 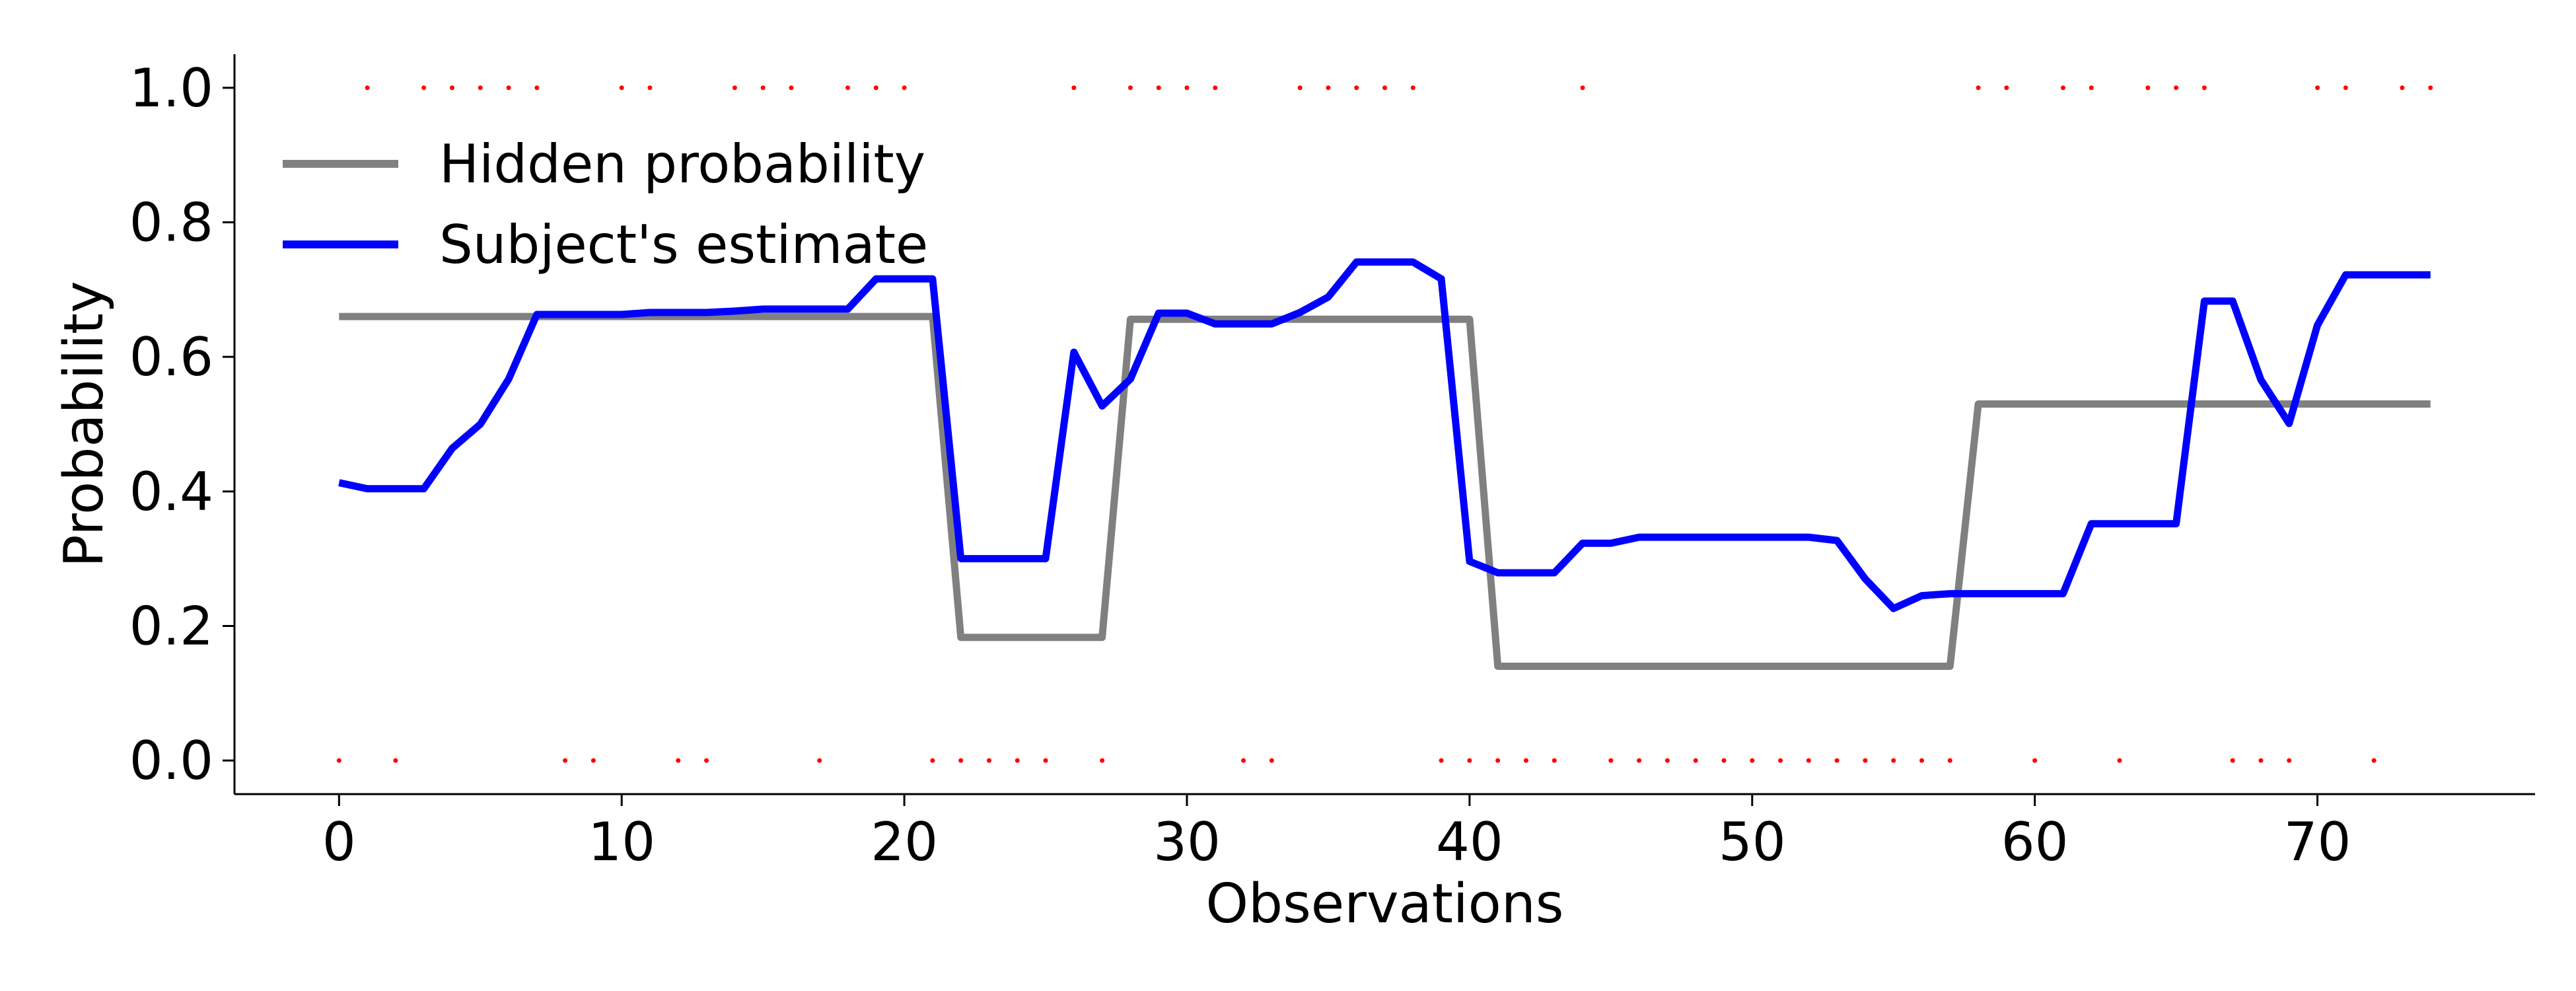 What do you see at coordinates (1384, 904) in the screenshot?
I see `x-axis-label: Observations` at bounding box center [1384, 904].